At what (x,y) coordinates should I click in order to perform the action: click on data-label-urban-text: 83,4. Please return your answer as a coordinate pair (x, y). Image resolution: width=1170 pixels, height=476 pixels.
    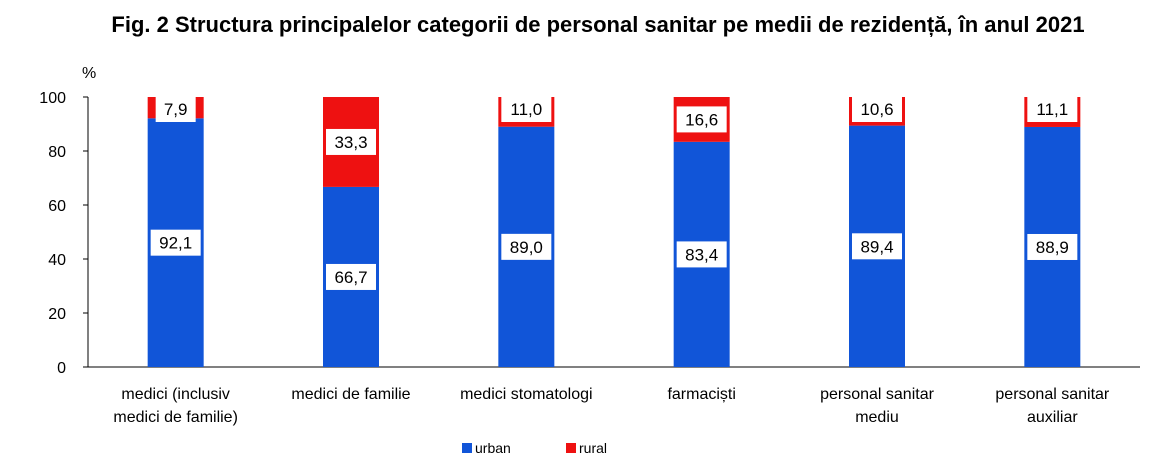
    Looking at the image, I should click on (701, 254).